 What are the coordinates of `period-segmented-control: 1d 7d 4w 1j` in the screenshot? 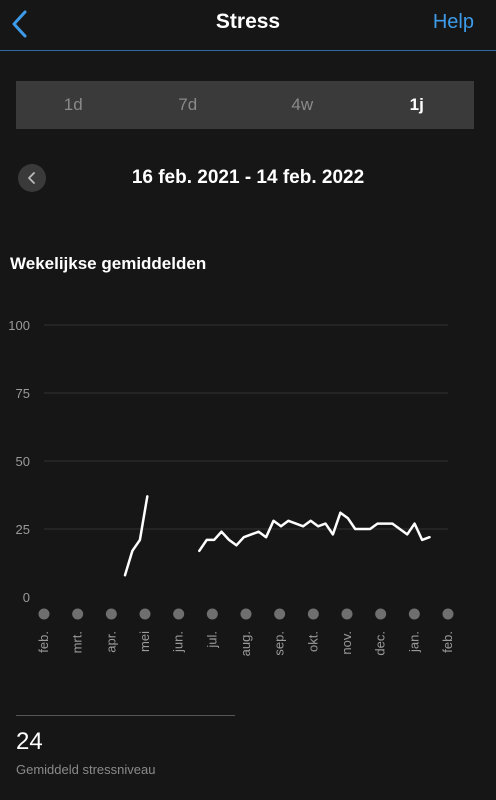 It's located at (245, 105).